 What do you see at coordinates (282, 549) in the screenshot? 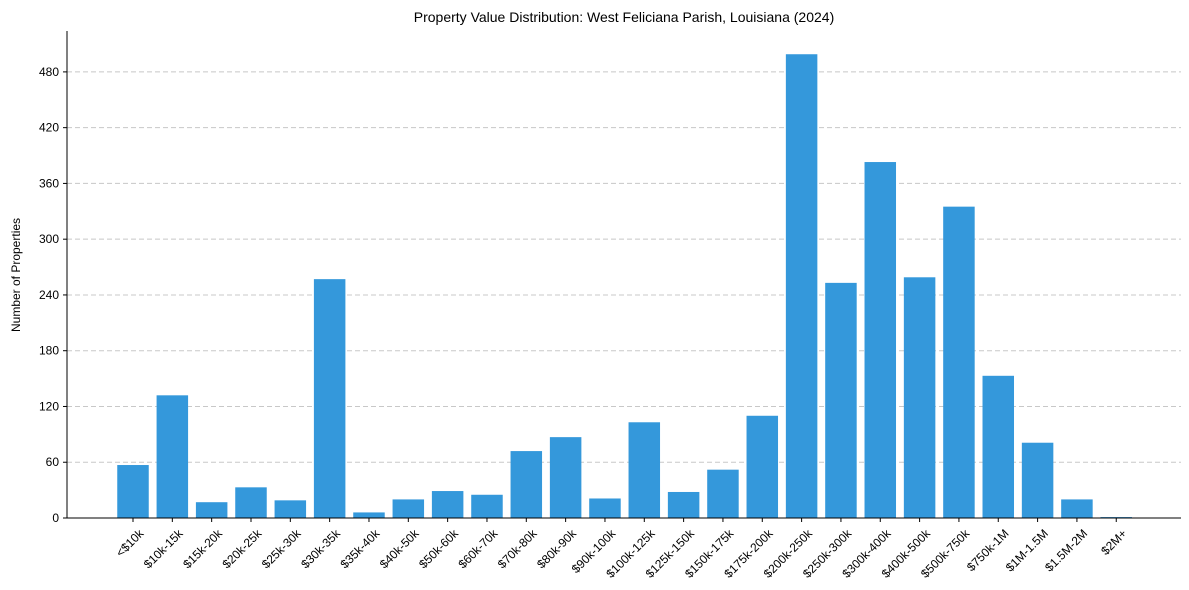
I see `x-tick-label: $25k-30k` at bounding box center [282, 549].